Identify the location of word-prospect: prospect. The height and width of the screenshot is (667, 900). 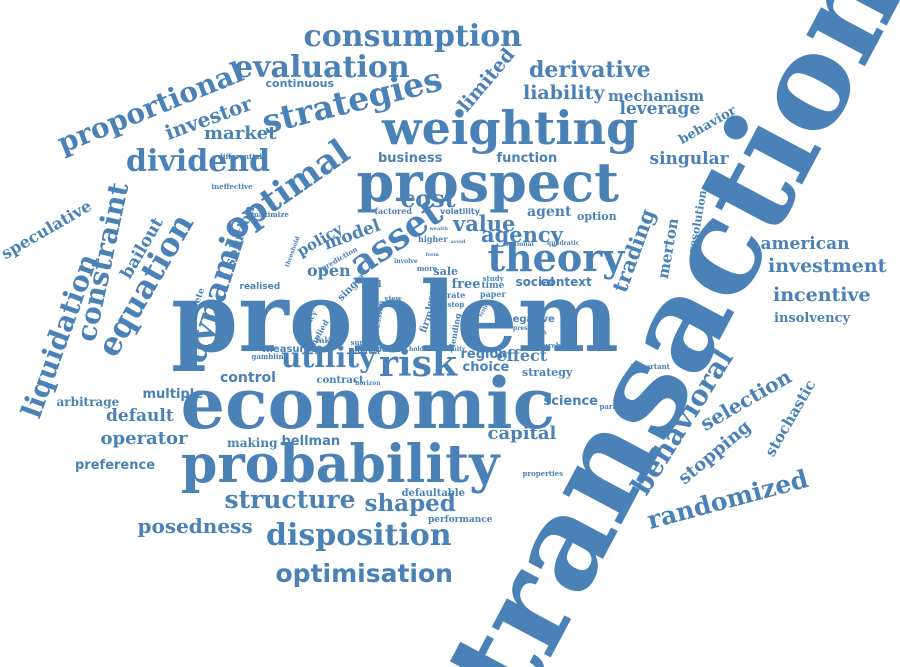
(488, 182).